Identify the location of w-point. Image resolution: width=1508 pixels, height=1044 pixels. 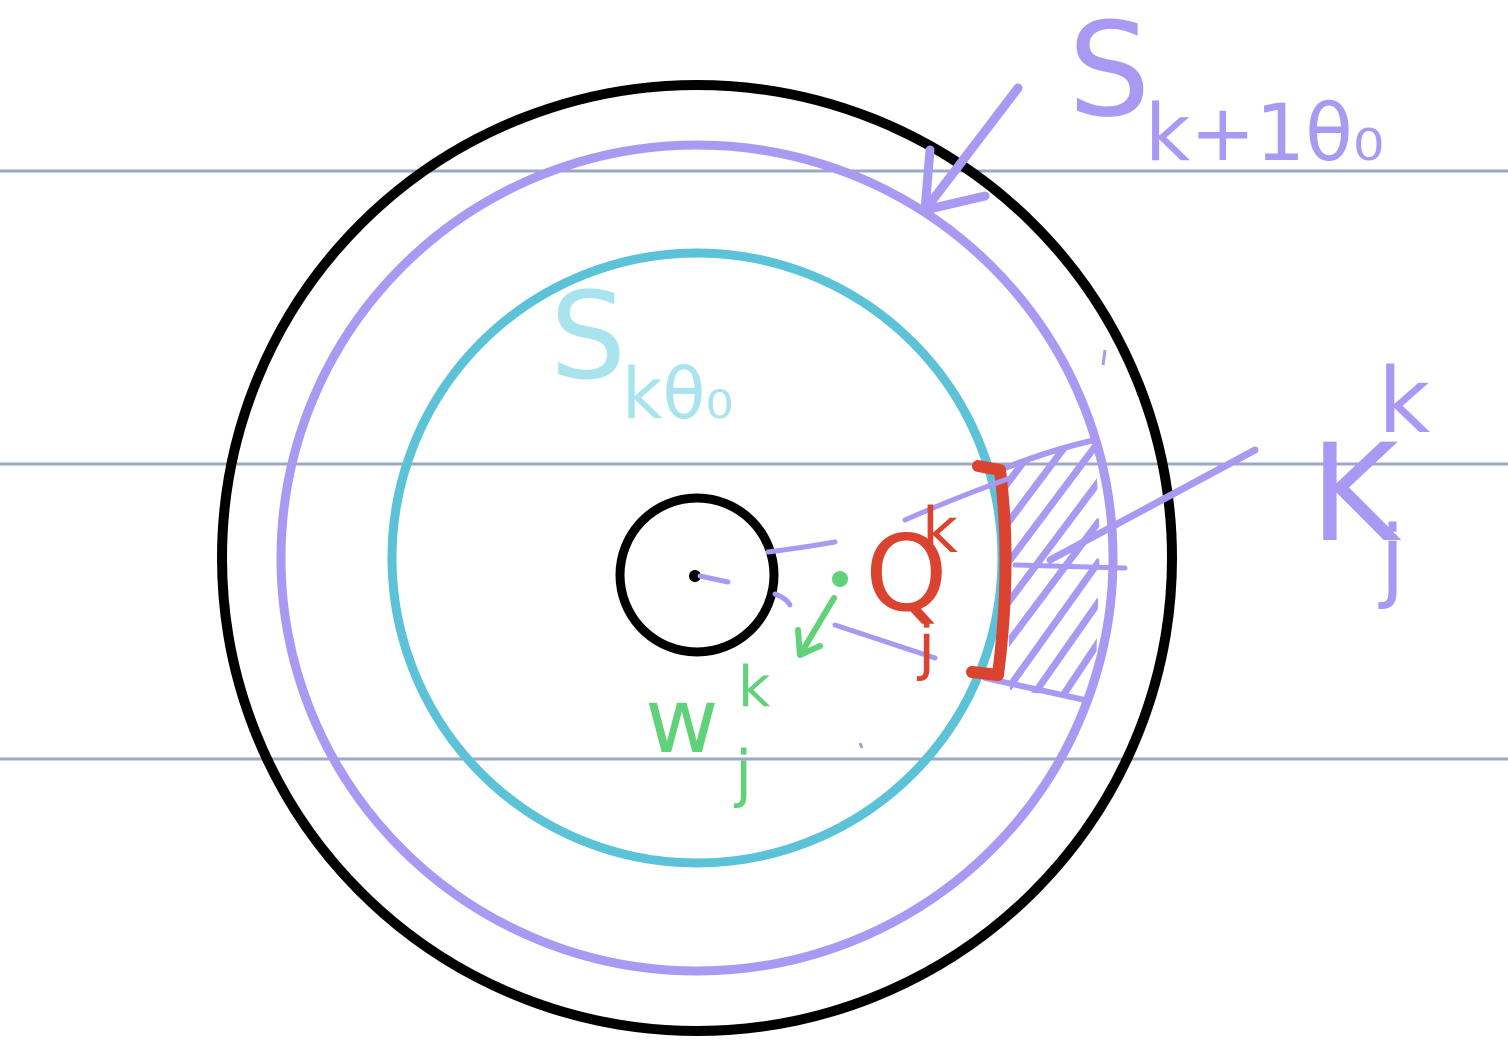
(840, 579).